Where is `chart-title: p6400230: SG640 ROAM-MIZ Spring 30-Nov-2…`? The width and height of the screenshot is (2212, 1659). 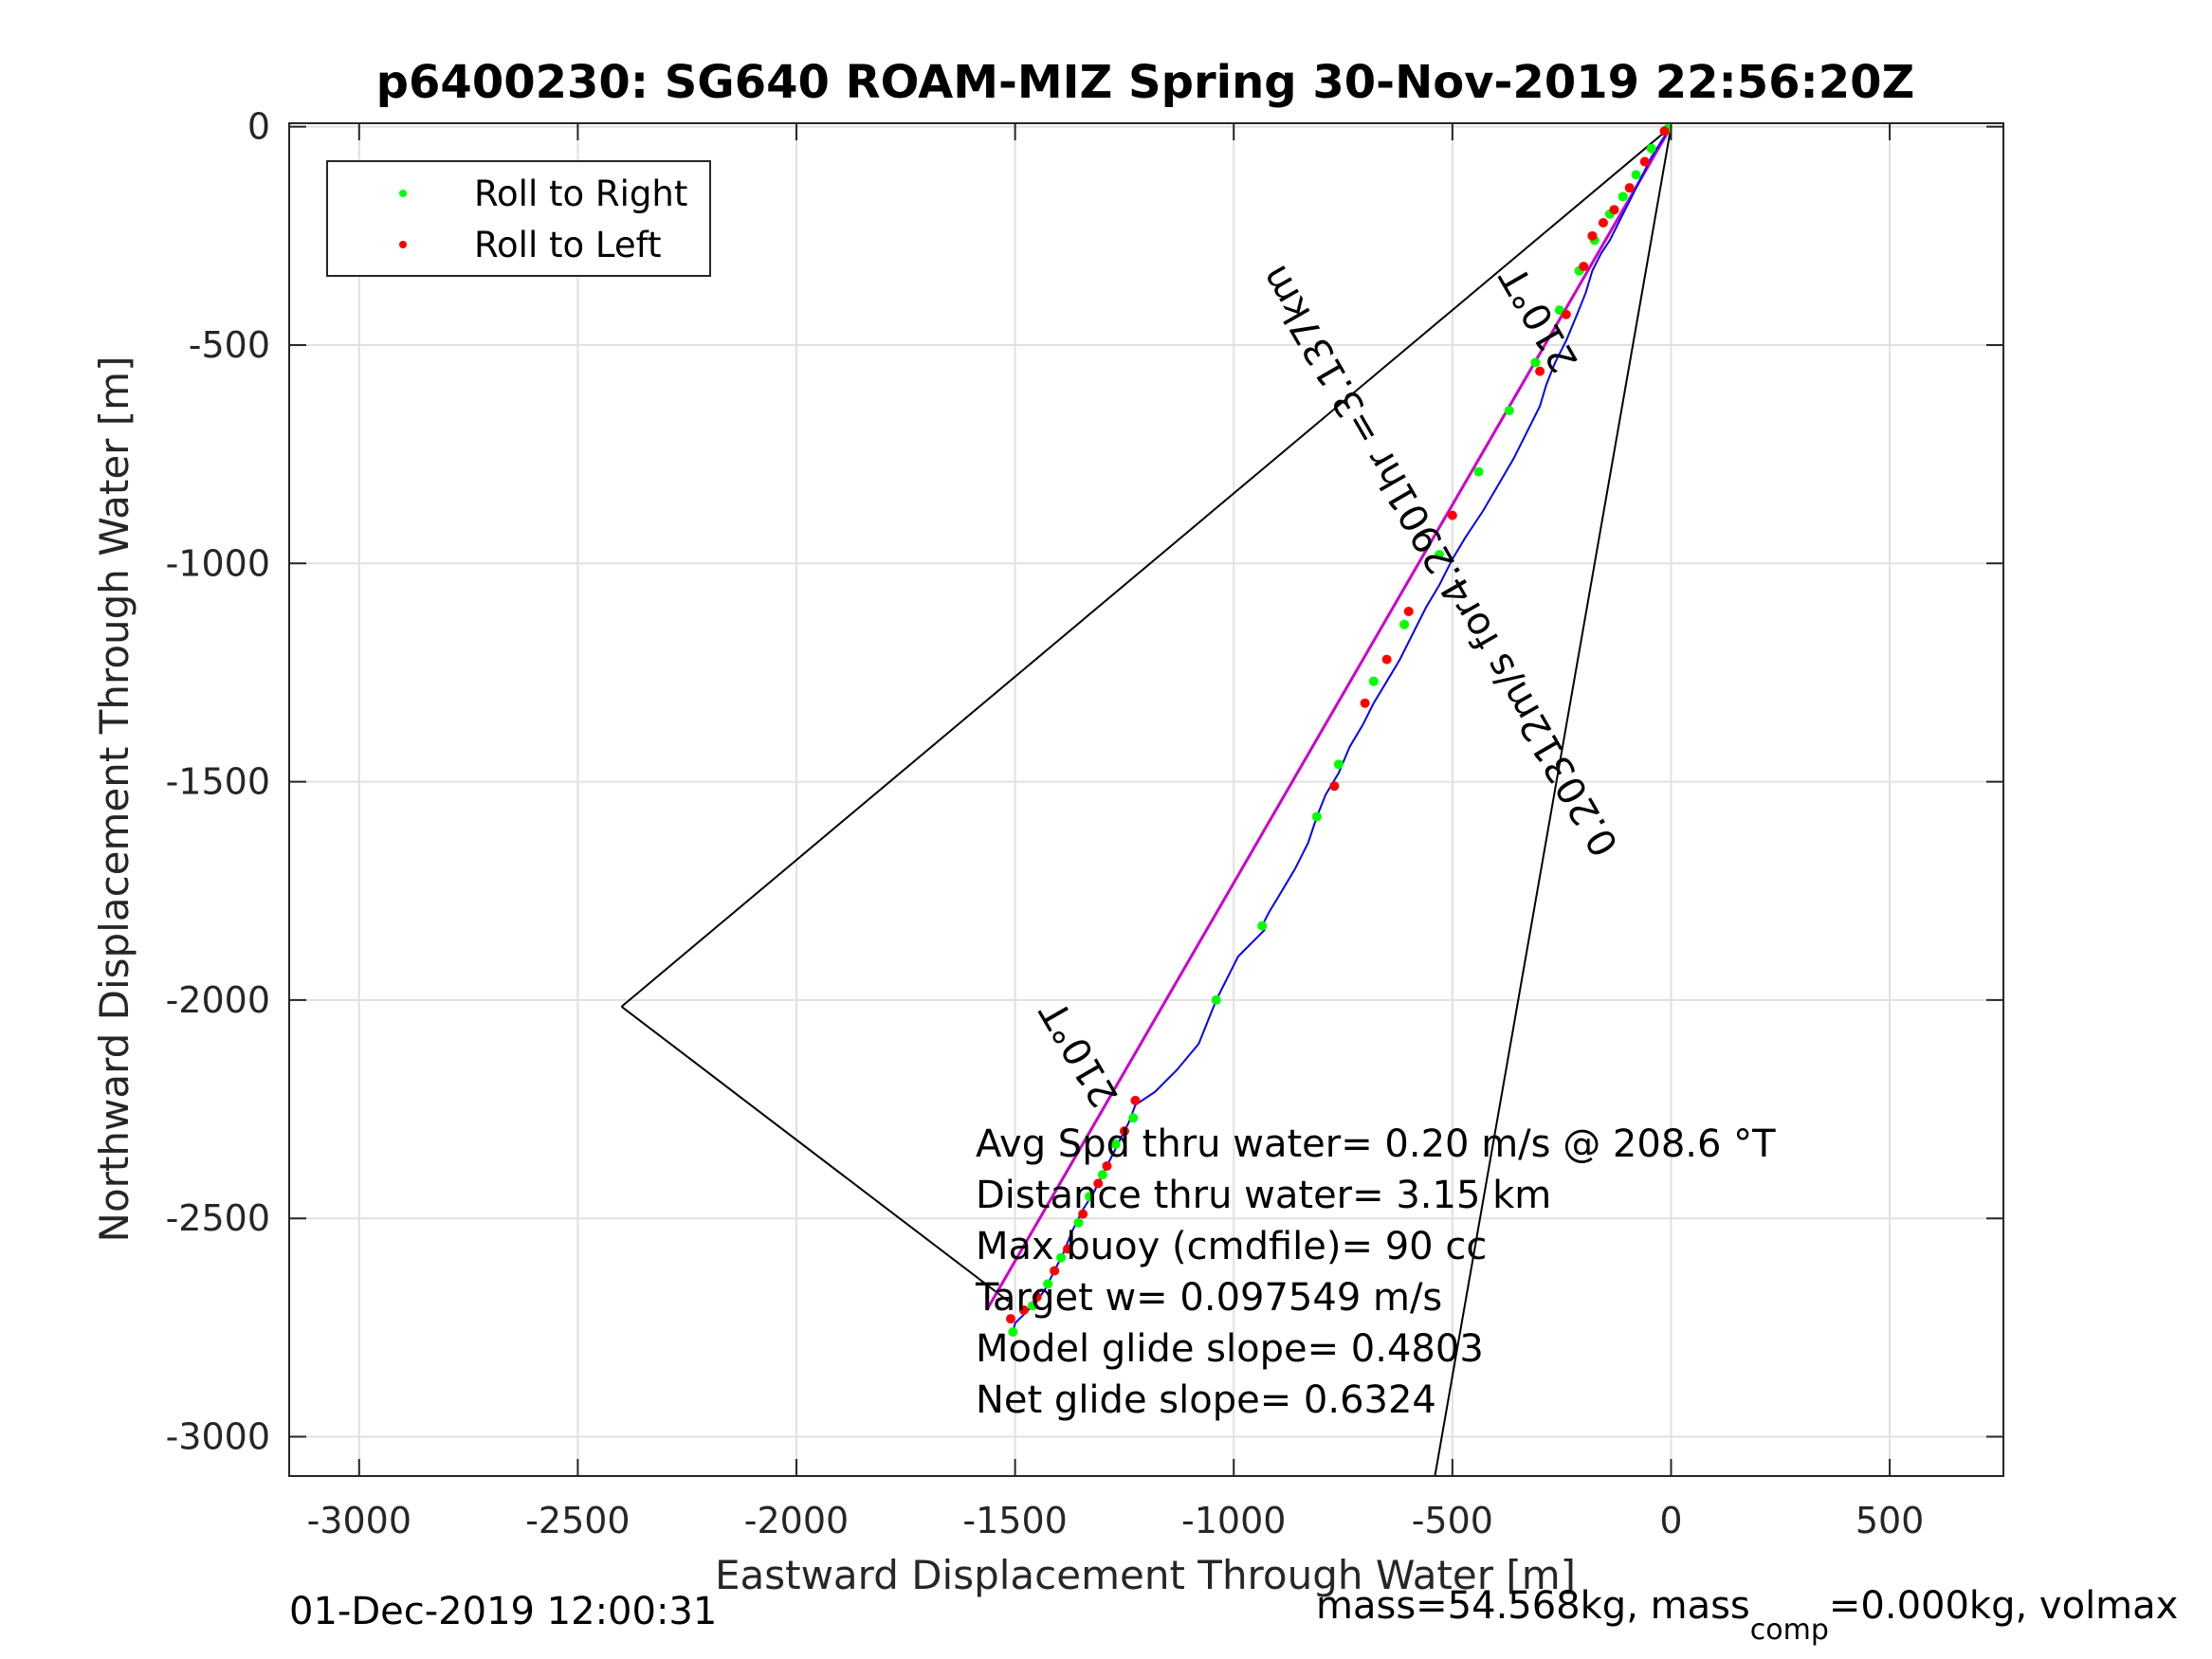 chart-title: p6400230: SG640 ROAM-MIZ Spring 30-Nov-2… is located at coordinates (1145, 82).